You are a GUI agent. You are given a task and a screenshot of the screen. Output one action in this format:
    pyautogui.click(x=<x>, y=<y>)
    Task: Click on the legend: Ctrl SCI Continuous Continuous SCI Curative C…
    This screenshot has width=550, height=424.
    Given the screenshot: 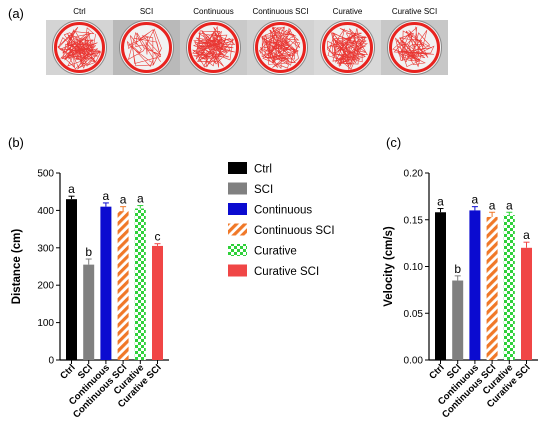 What is the action you would take?
    pyautogui.click(x=281, y=220)
    